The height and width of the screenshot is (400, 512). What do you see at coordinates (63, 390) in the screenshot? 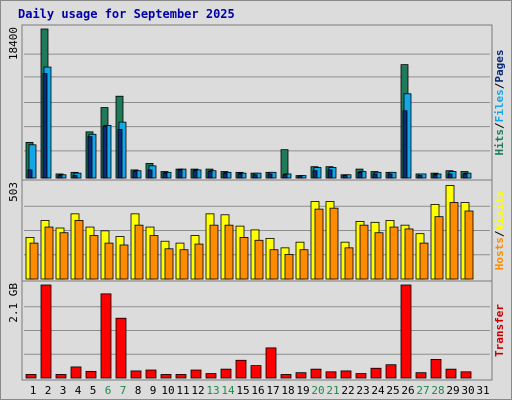
I see `x-tick-label-day-3: 3` at bounding box center [63, 390].